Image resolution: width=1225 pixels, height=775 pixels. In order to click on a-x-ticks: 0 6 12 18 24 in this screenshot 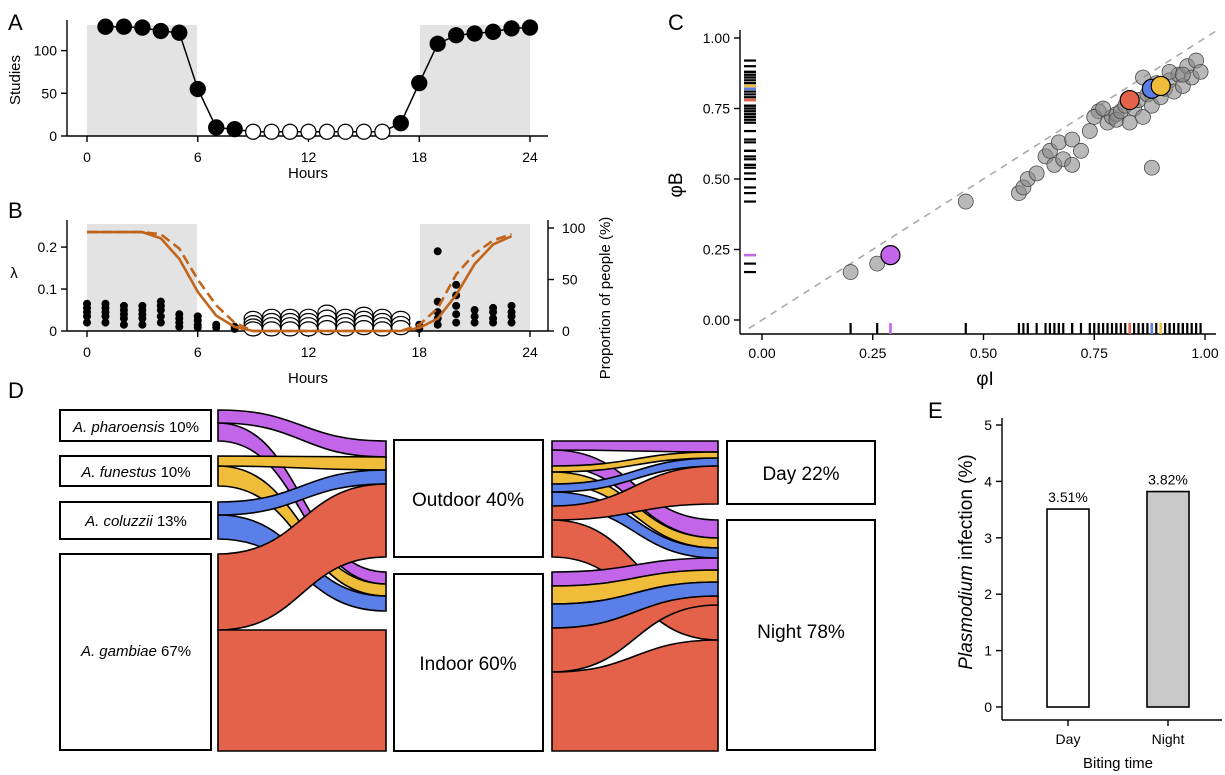, I will do `click(310, 150)`.